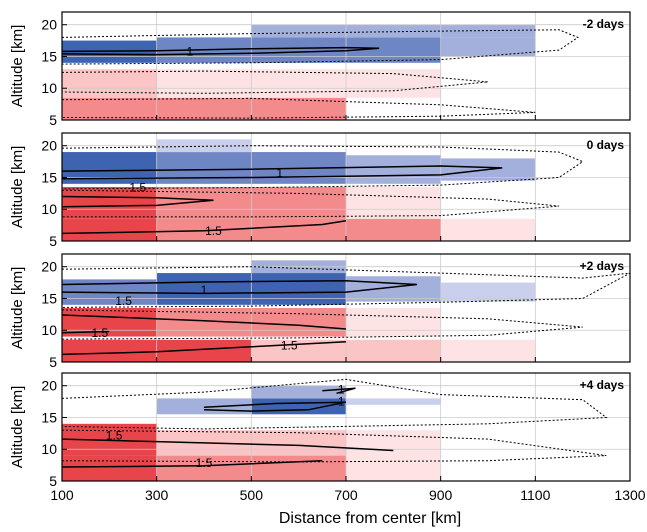 The height and width of the screenshot is (532, 647). Describe the element at coordinates (602, 266) in the screenshot. I see `panel-title: +2 days` at that location.